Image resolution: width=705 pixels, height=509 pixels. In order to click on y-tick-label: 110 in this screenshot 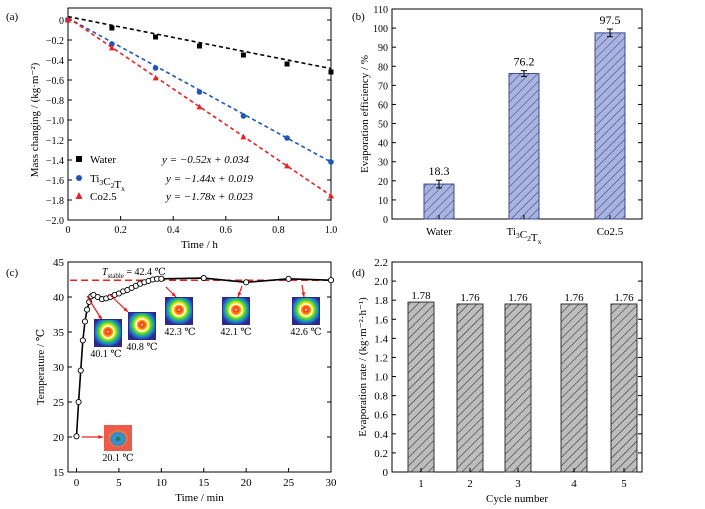, I will do `click(380, 10)`.